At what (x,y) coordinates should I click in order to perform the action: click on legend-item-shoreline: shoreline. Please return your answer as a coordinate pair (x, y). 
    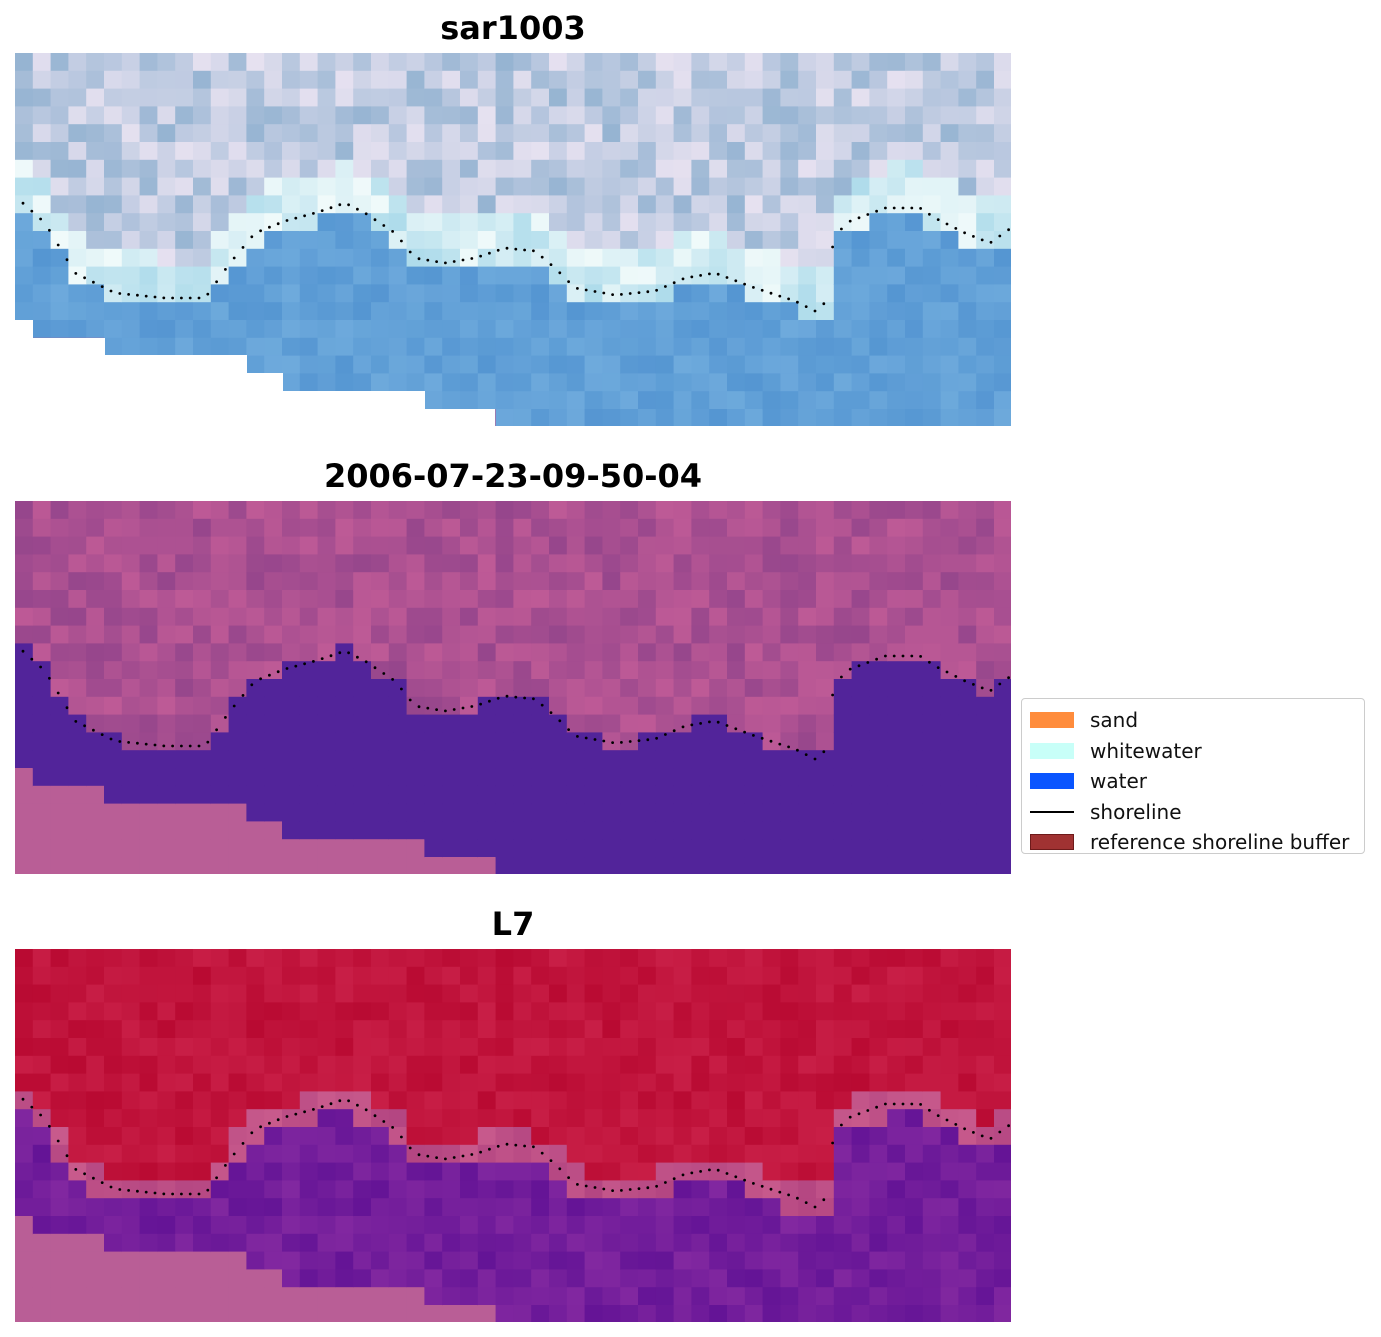
    Looking at the image, I should click on (1193, 812).